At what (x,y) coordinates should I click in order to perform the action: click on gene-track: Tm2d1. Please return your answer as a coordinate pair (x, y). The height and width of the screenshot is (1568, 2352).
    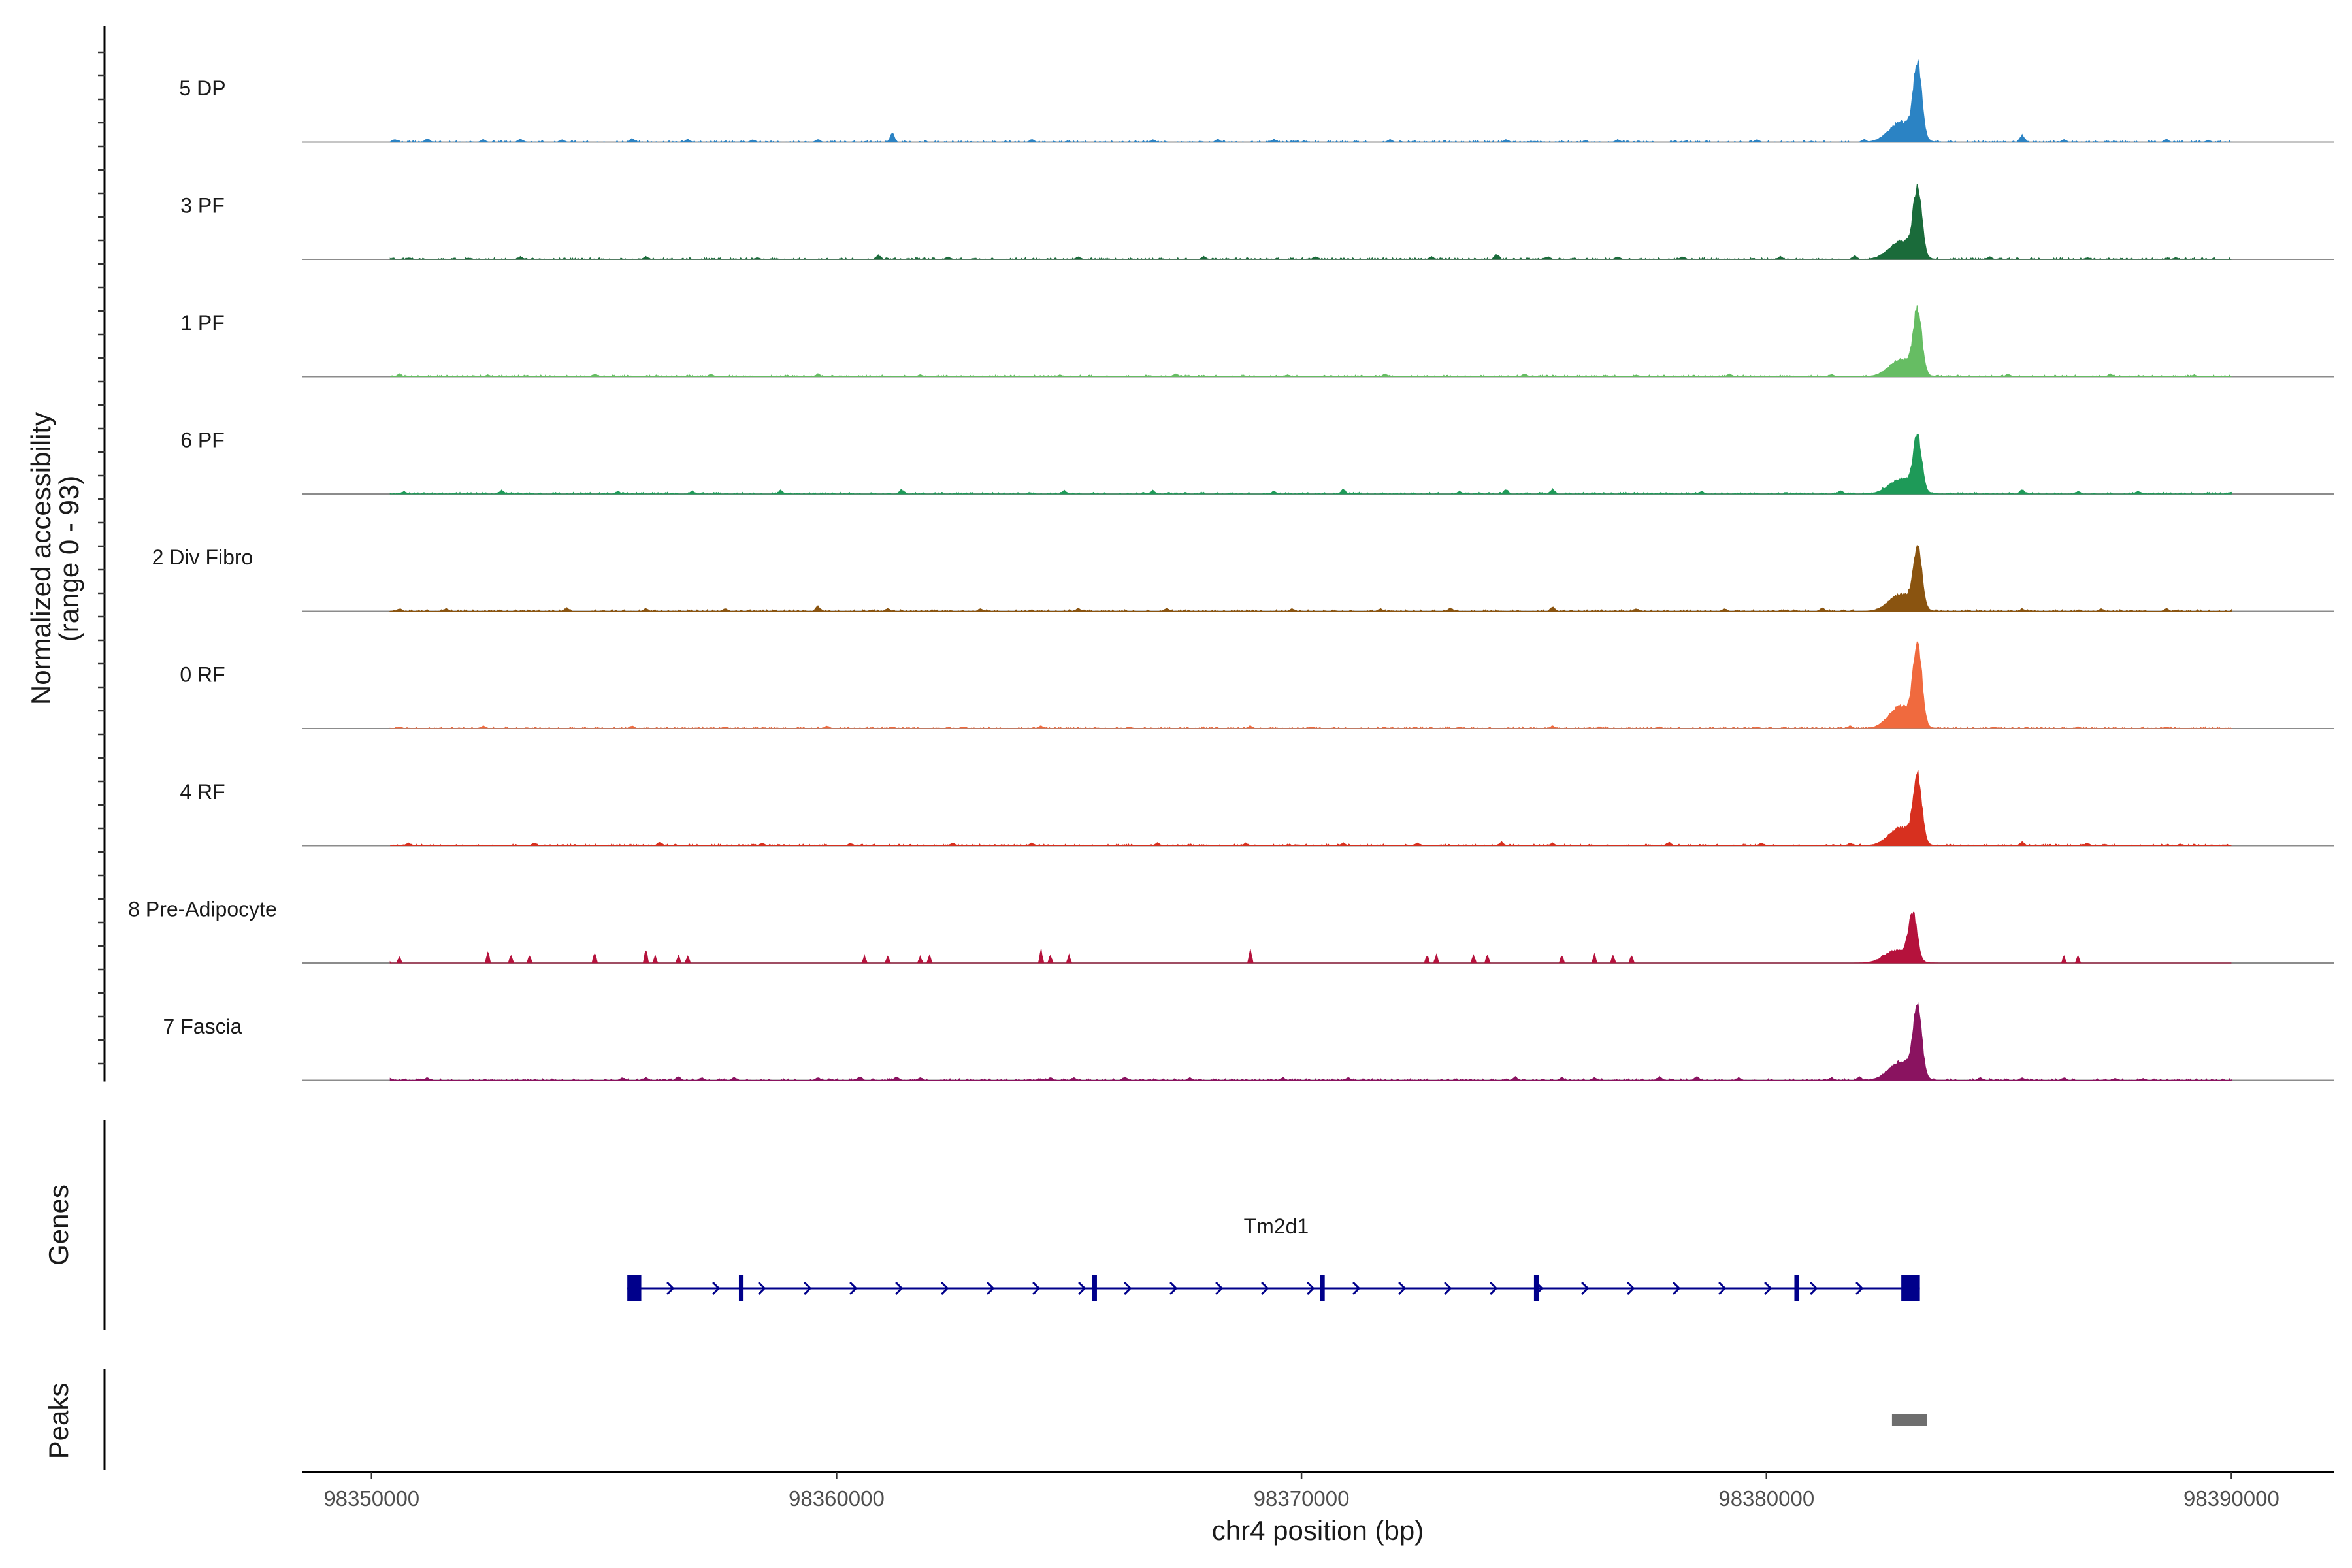
    Looking at the image, I should click on (1273, 1258).